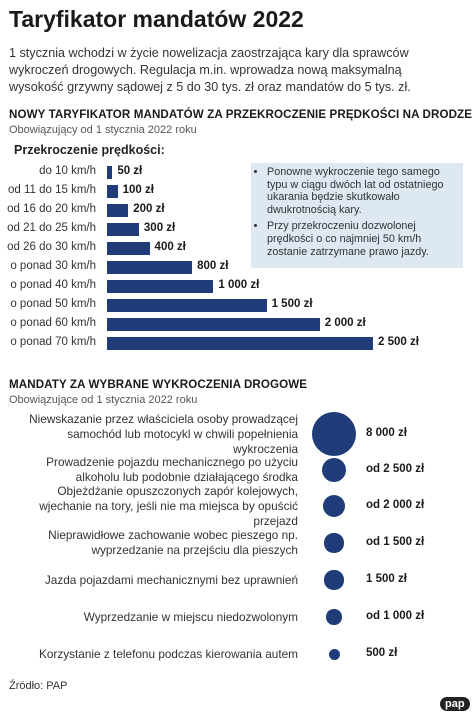  What do you see at coordinates (103, 130) in the screenshot?
I see `section-subtitle: Obowiązujący od 1 stycznia 2022 roku` at bounding box center [103, 130].